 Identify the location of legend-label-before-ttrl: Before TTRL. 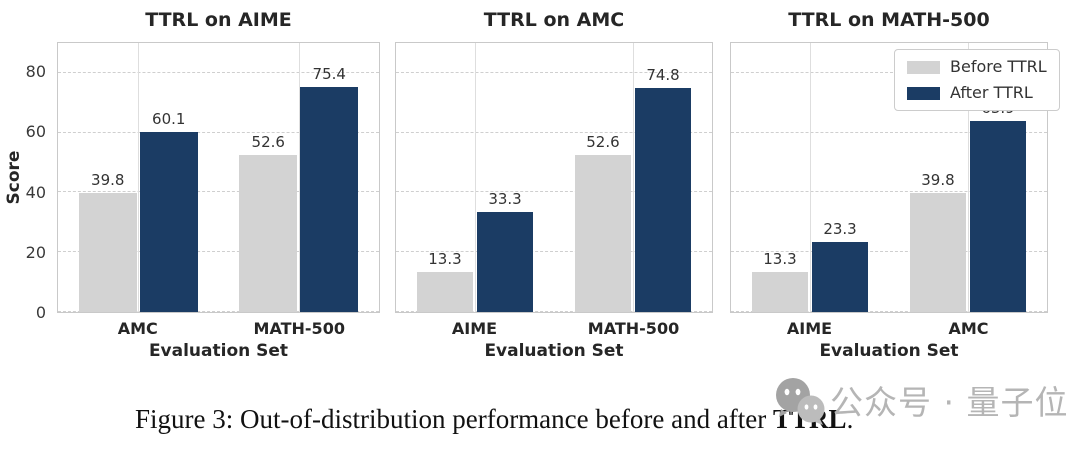
(998, 66).